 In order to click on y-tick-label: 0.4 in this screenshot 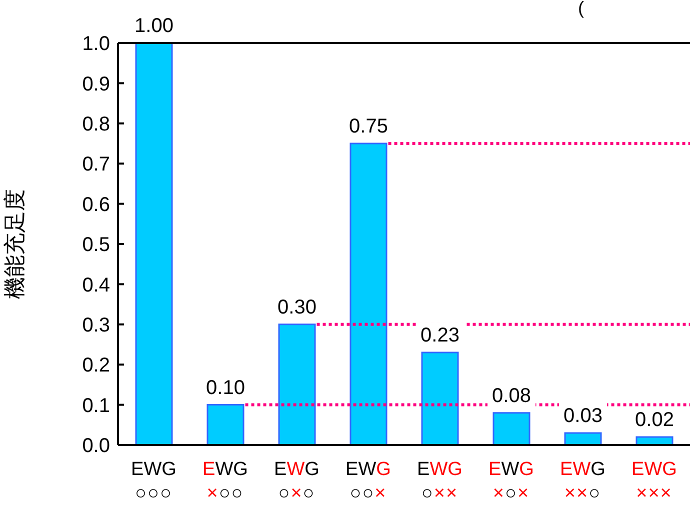, I will do `click(96, 285)`.